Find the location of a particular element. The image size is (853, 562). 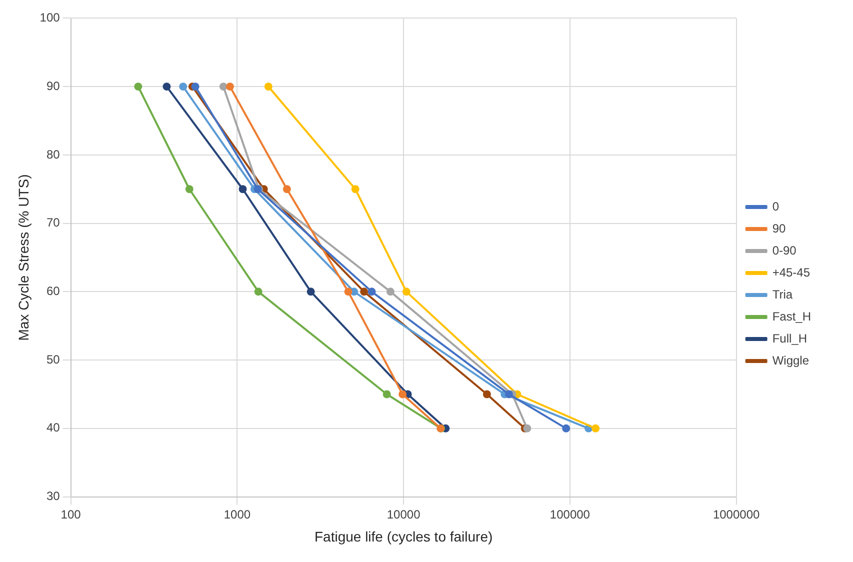

y-tick-label: 60 is located at coordinates (53, 291).